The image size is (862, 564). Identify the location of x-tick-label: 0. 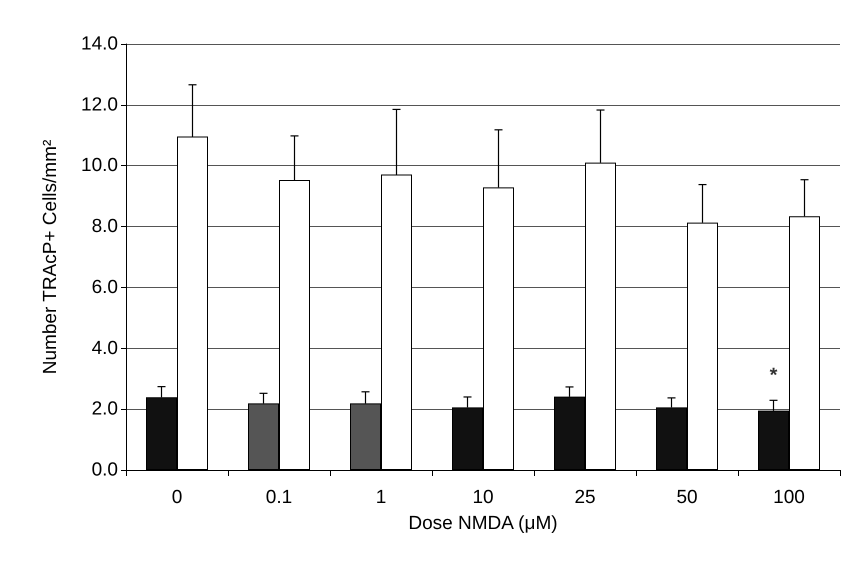
(177, 497).